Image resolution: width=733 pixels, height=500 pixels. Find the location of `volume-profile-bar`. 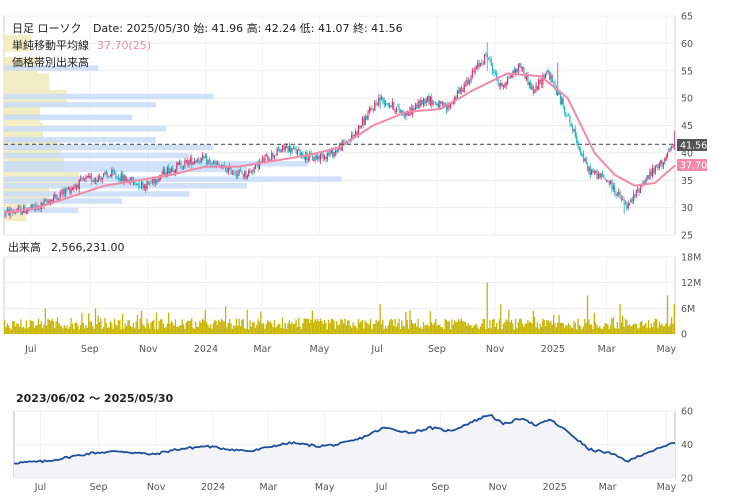

volume-profile-bar is located at coordinates (156, 164).